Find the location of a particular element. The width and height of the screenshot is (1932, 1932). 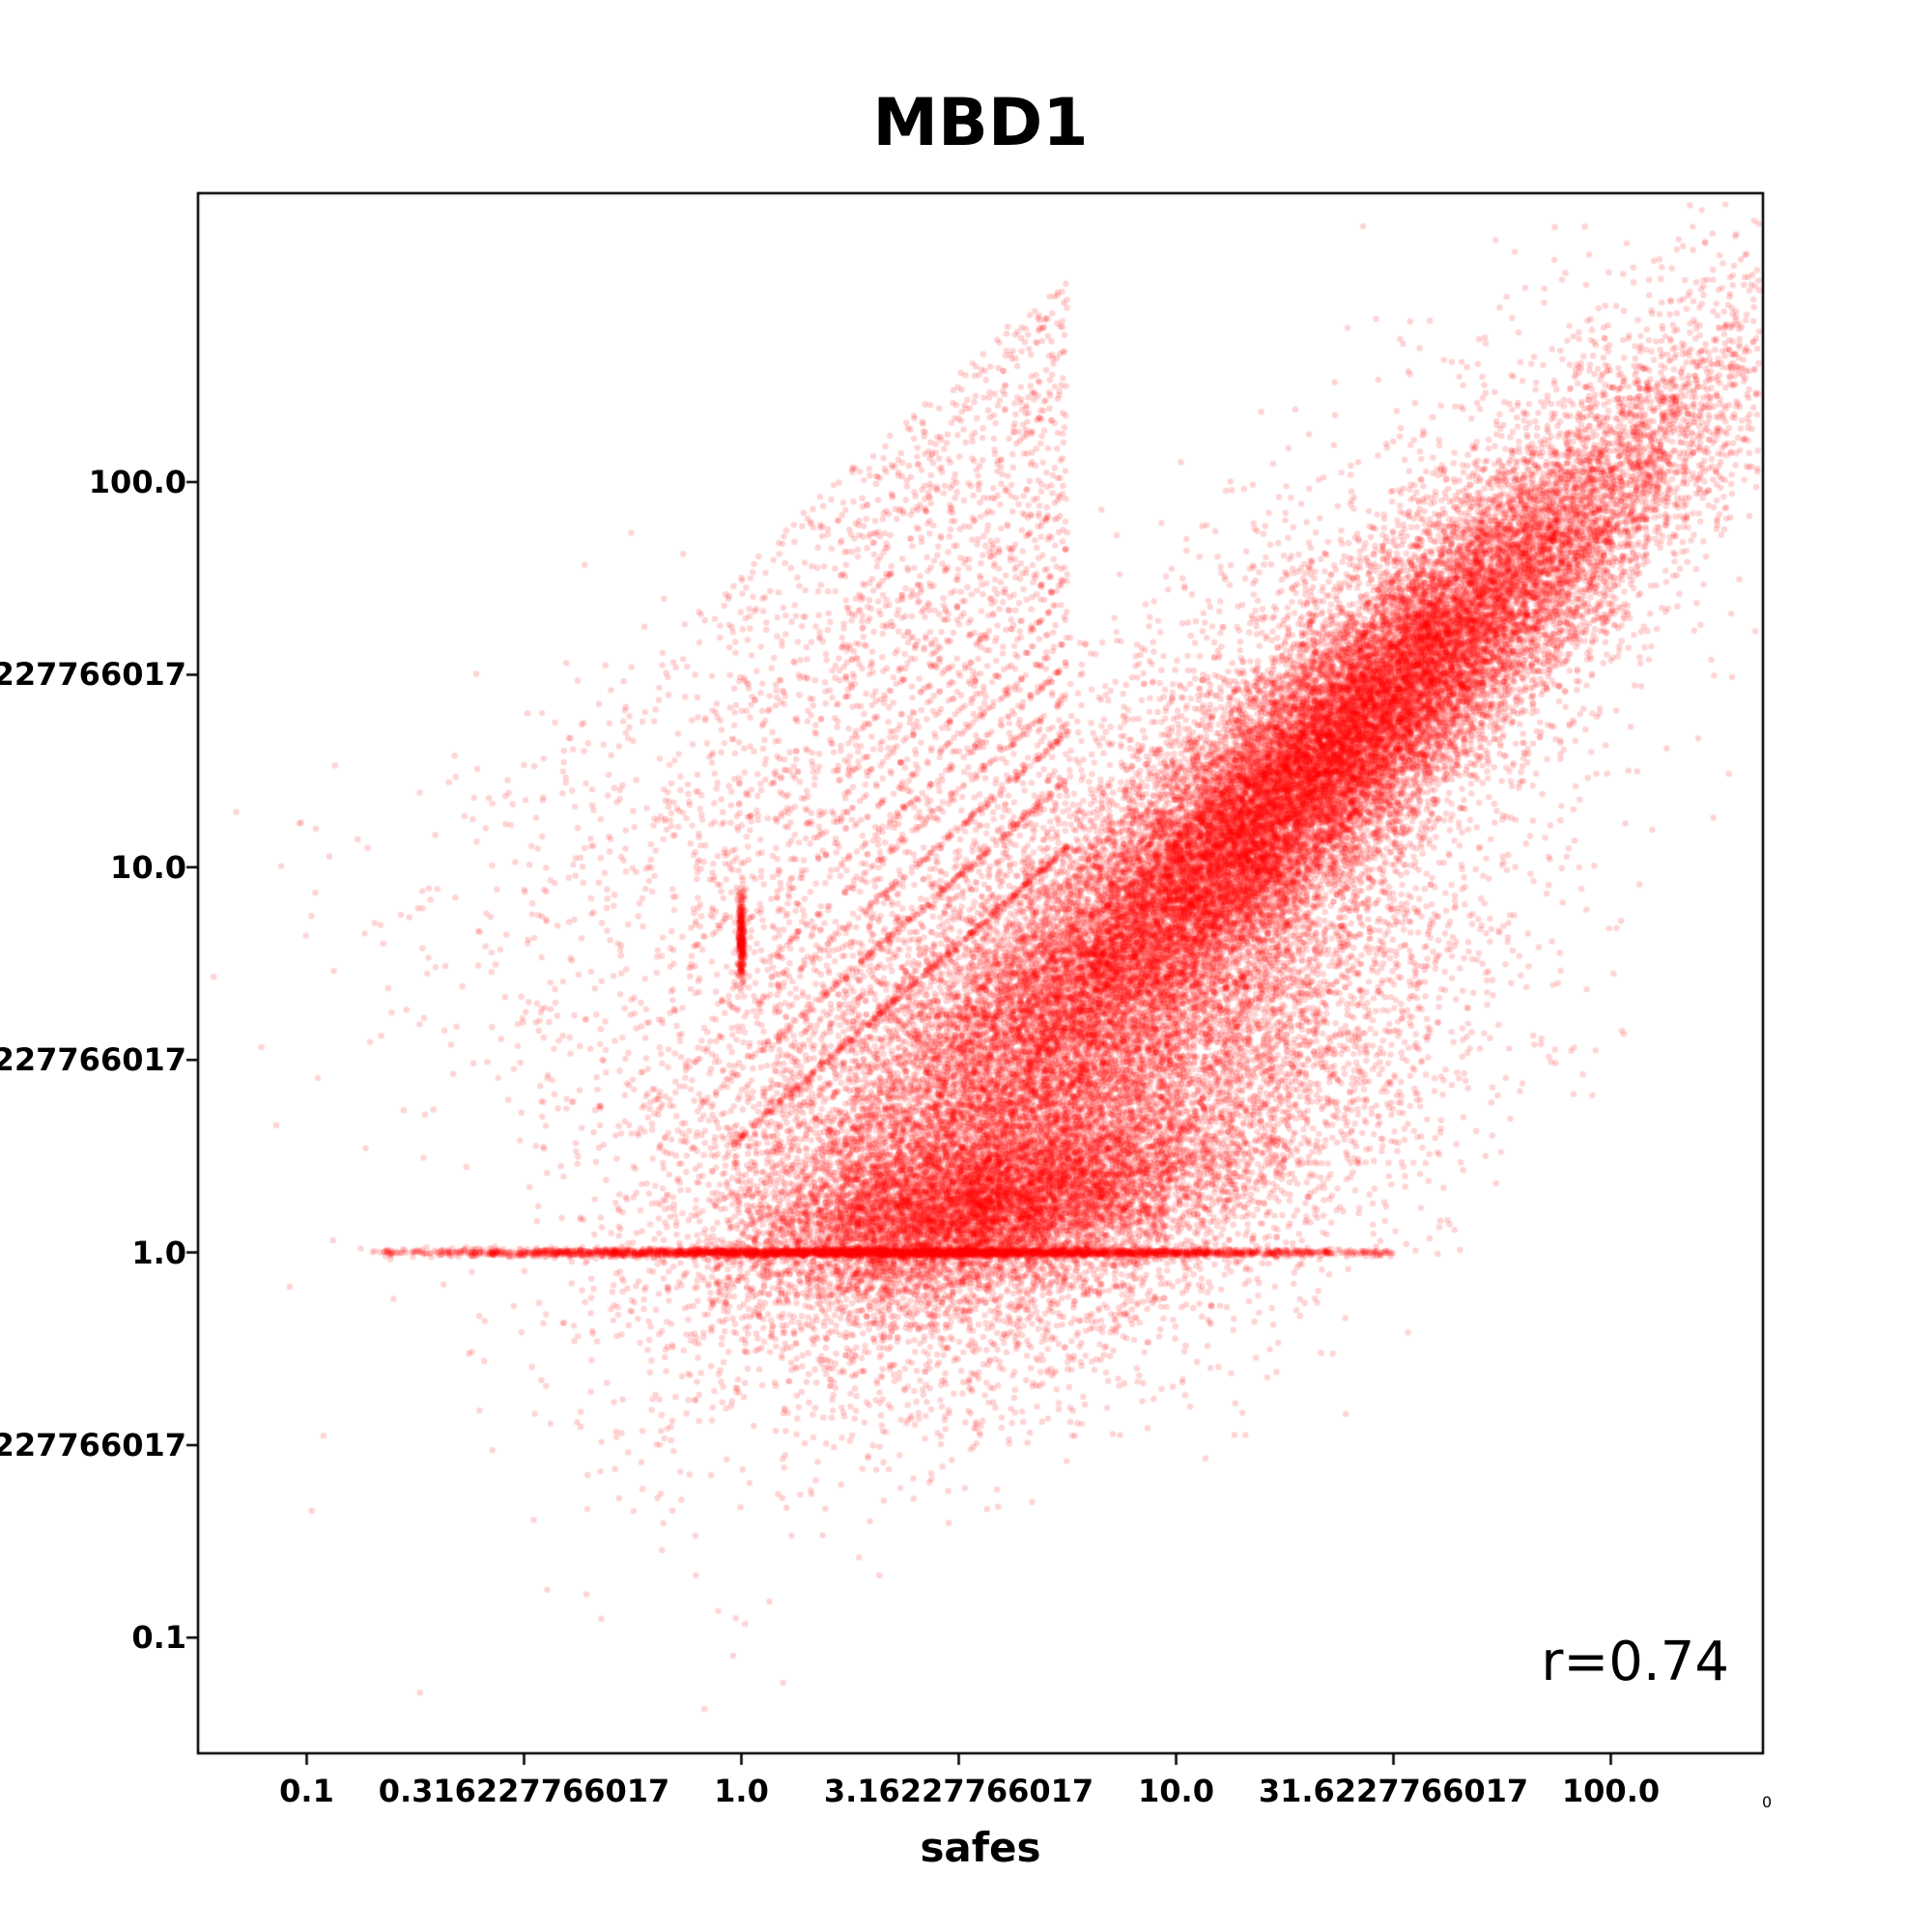

x-tick-label: 3.16227766017 is located at coordinates (958, 1791).